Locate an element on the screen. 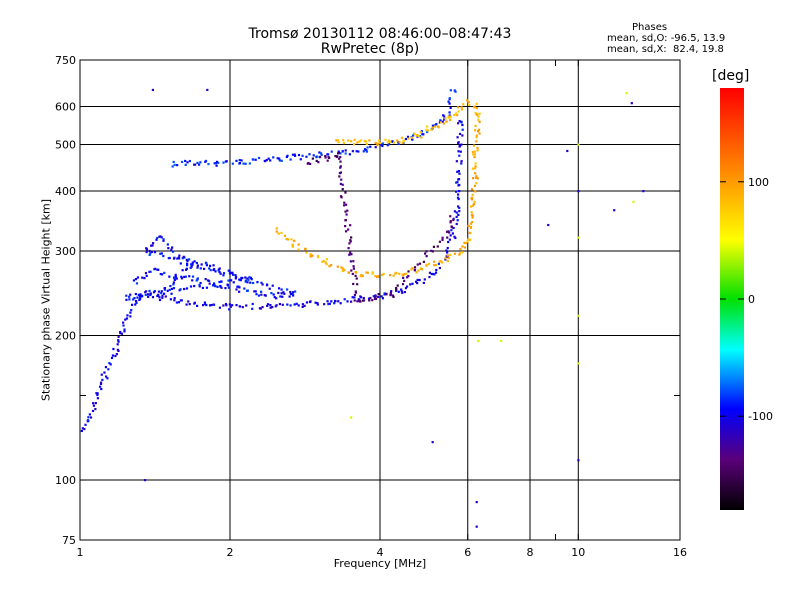  colorbar-ticks: 100 0 -100 is located at coordinates (746, 299).